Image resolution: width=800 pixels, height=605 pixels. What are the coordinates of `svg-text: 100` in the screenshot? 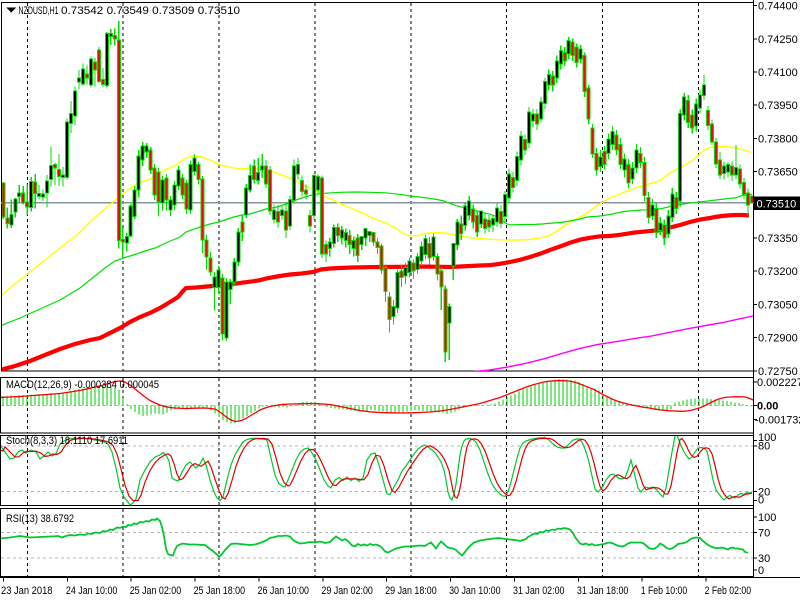 It's located at (767, 518).